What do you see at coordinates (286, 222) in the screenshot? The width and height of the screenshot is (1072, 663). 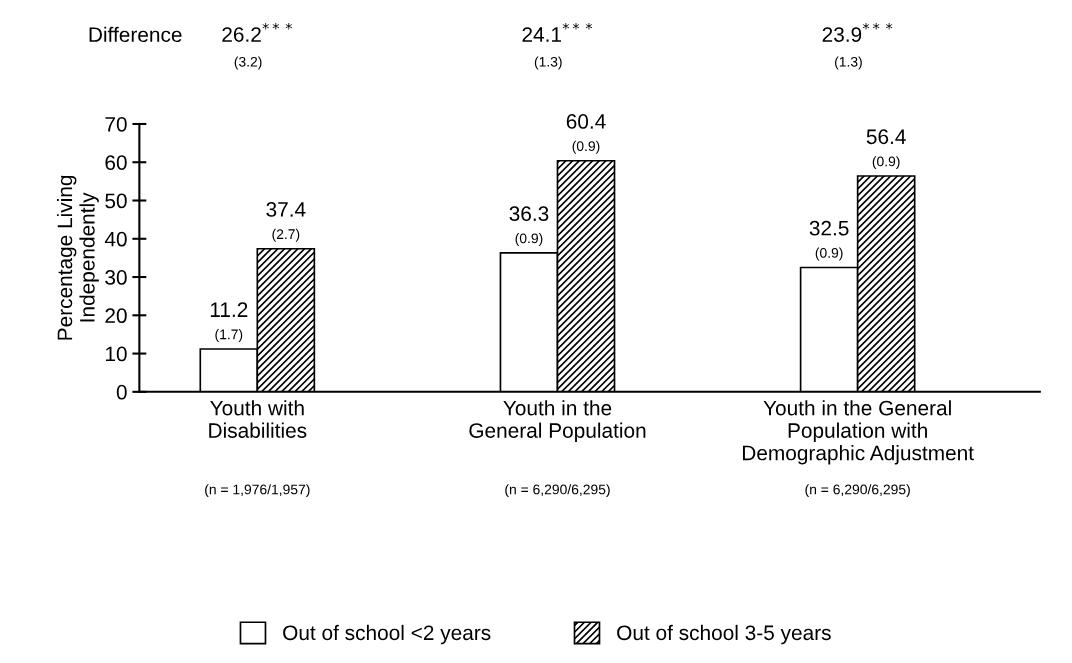 I see `data-label: 37.4 (2.7)` at bounding box center [286, 222].